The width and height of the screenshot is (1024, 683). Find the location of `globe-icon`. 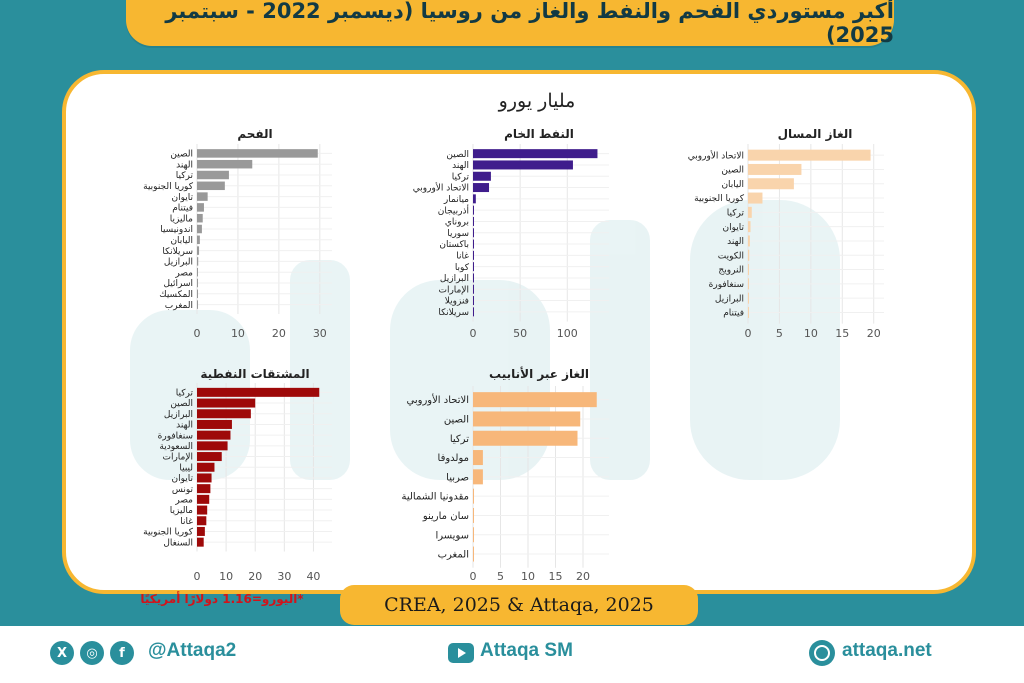

globe-icon is located at coordinates (822, 653).